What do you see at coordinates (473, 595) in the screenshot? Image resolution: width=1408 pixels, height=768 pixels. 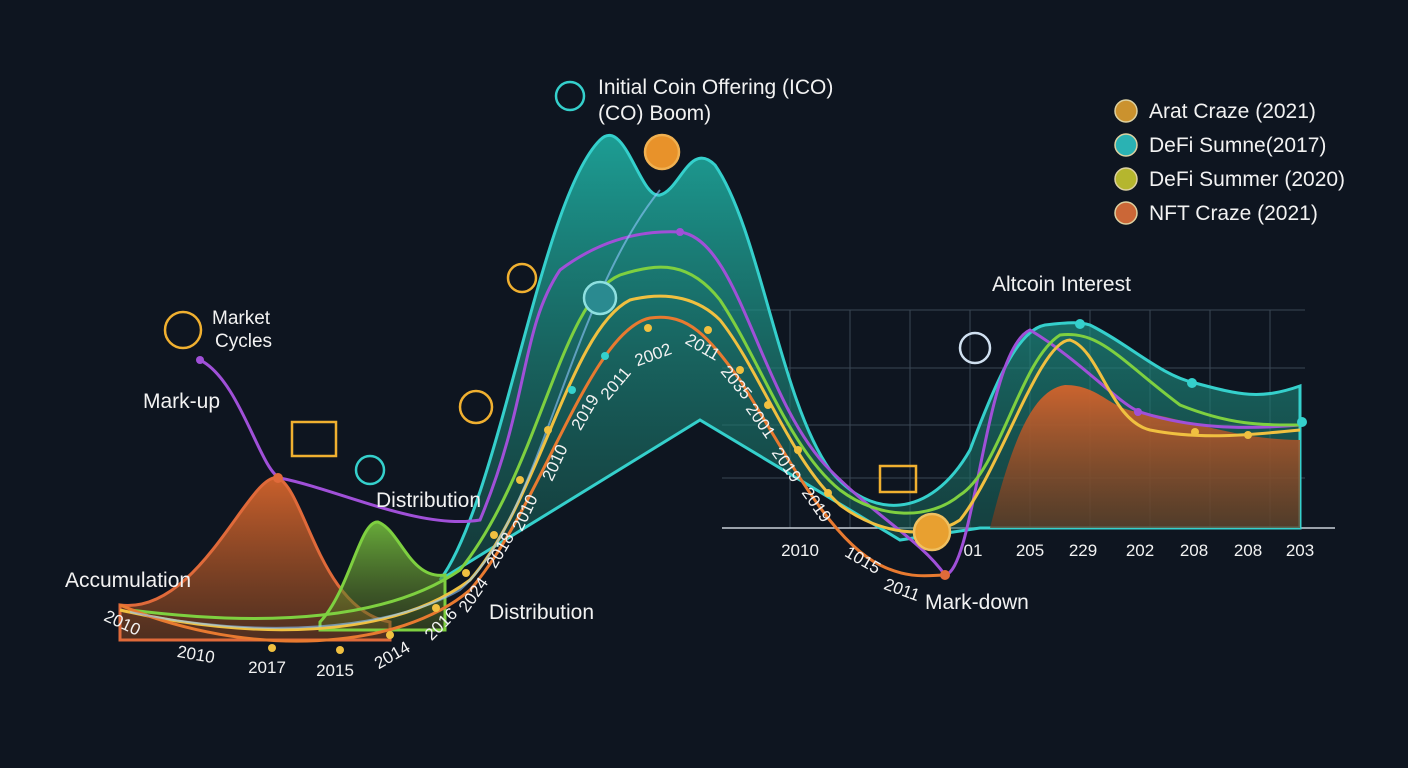 I see `curve-label: 2024` at bounding box center [473, 595].